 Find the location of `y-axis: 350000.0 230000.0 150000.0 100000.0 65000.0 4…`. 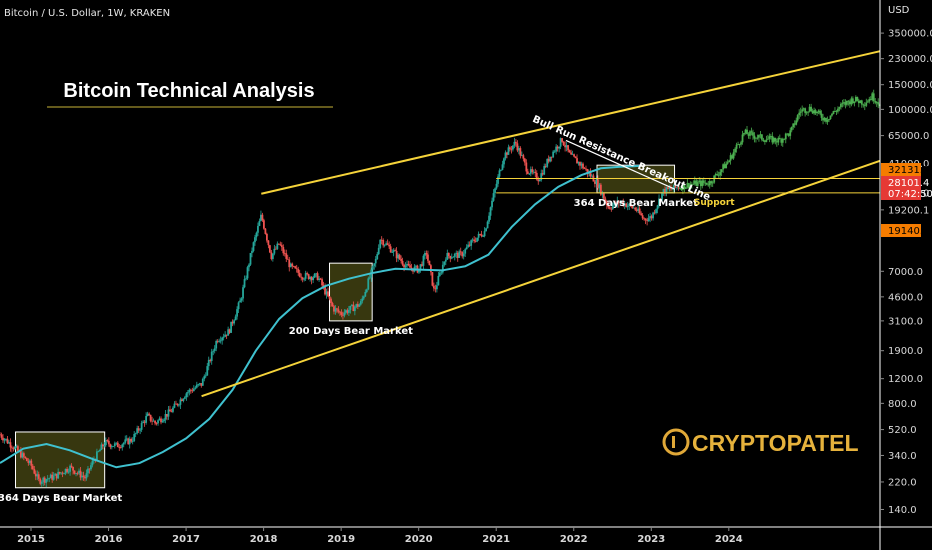

y-axis: 350000.0 230000.0 150000.0 100000.0 65000.0 4… is located at coordinates (905, 275).